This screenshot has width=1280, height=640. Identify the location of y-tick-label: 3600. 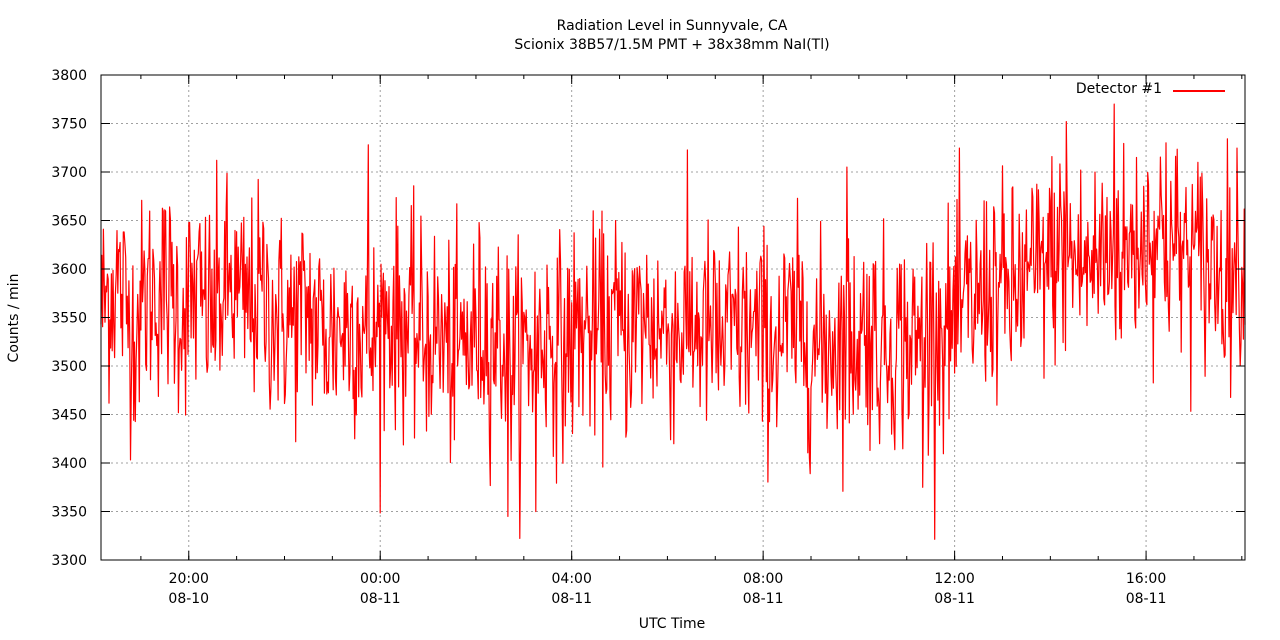
(69, 270).